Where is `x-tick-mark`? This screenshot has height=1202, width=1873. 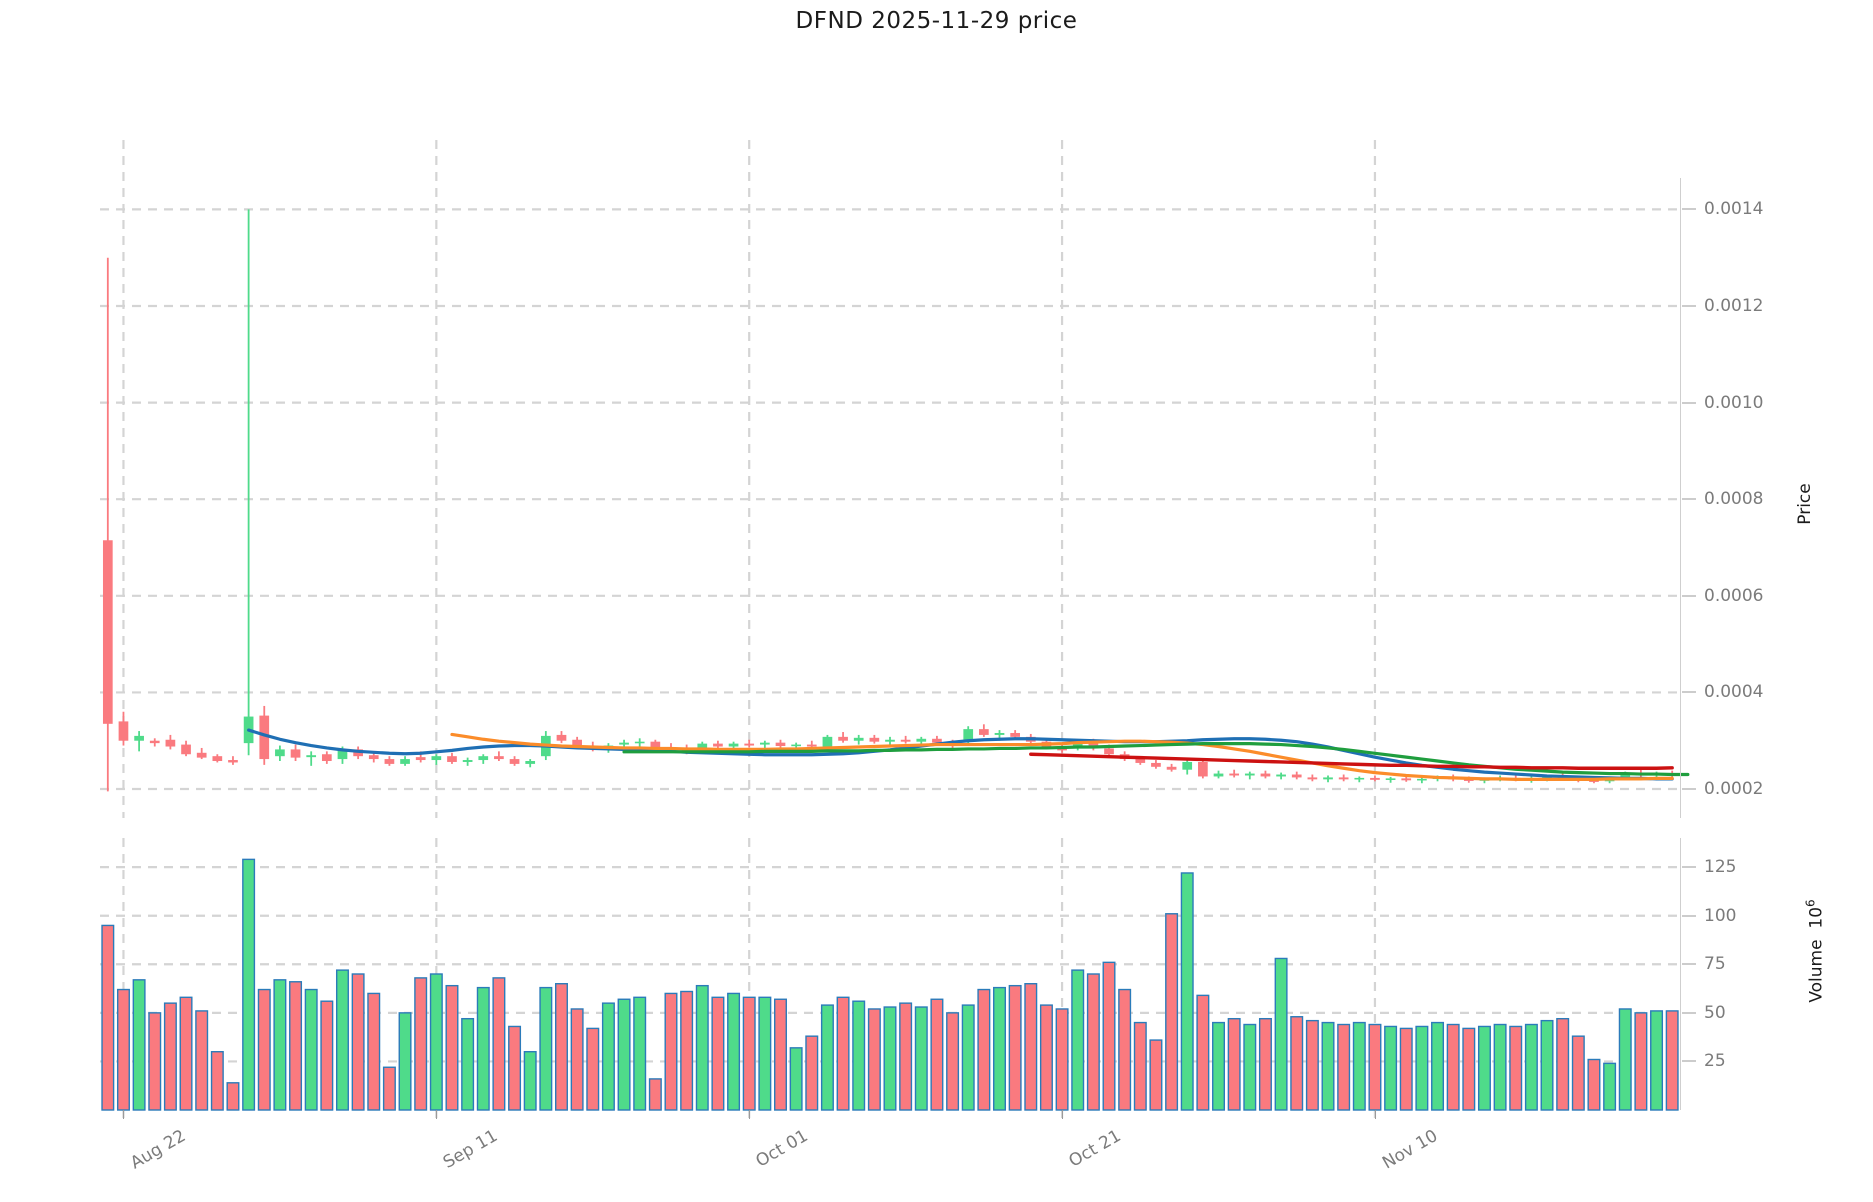 x-tick-mark is located at coordinates (1375, 1114).